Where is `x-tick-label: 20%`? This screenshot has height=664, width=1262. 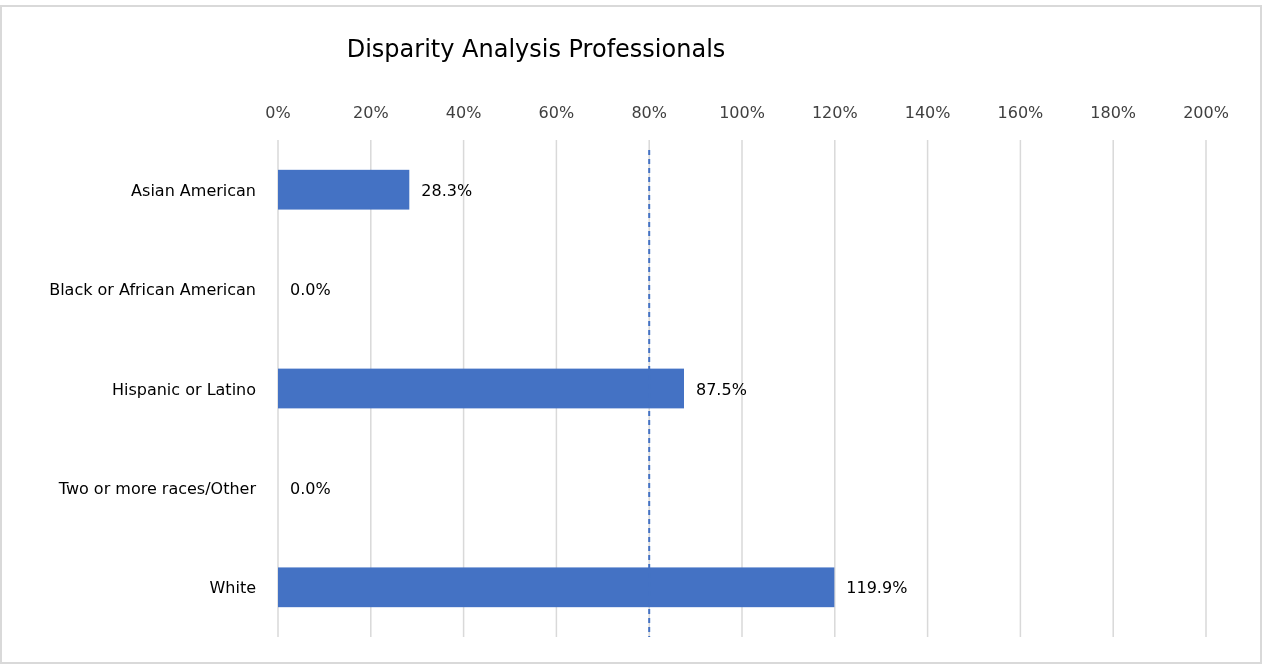 x-tick-label: 20% is located at coordinates (371, 112).